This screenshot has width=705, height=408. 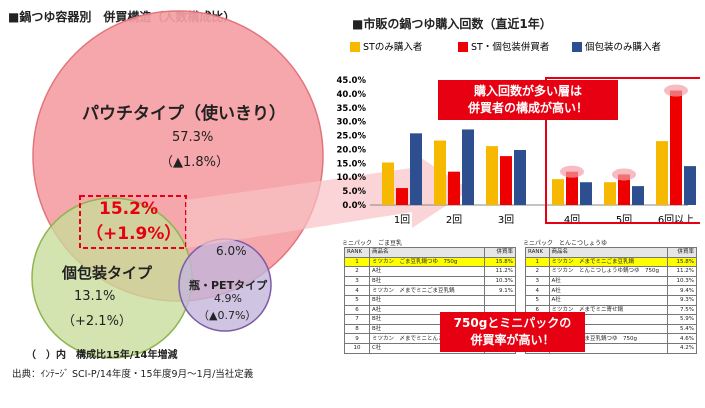 What do you see at coordinates (195, 162) in the screenshot?
I see `pouch-delta: （▲1.8%）` at bounding box center [195, 162].